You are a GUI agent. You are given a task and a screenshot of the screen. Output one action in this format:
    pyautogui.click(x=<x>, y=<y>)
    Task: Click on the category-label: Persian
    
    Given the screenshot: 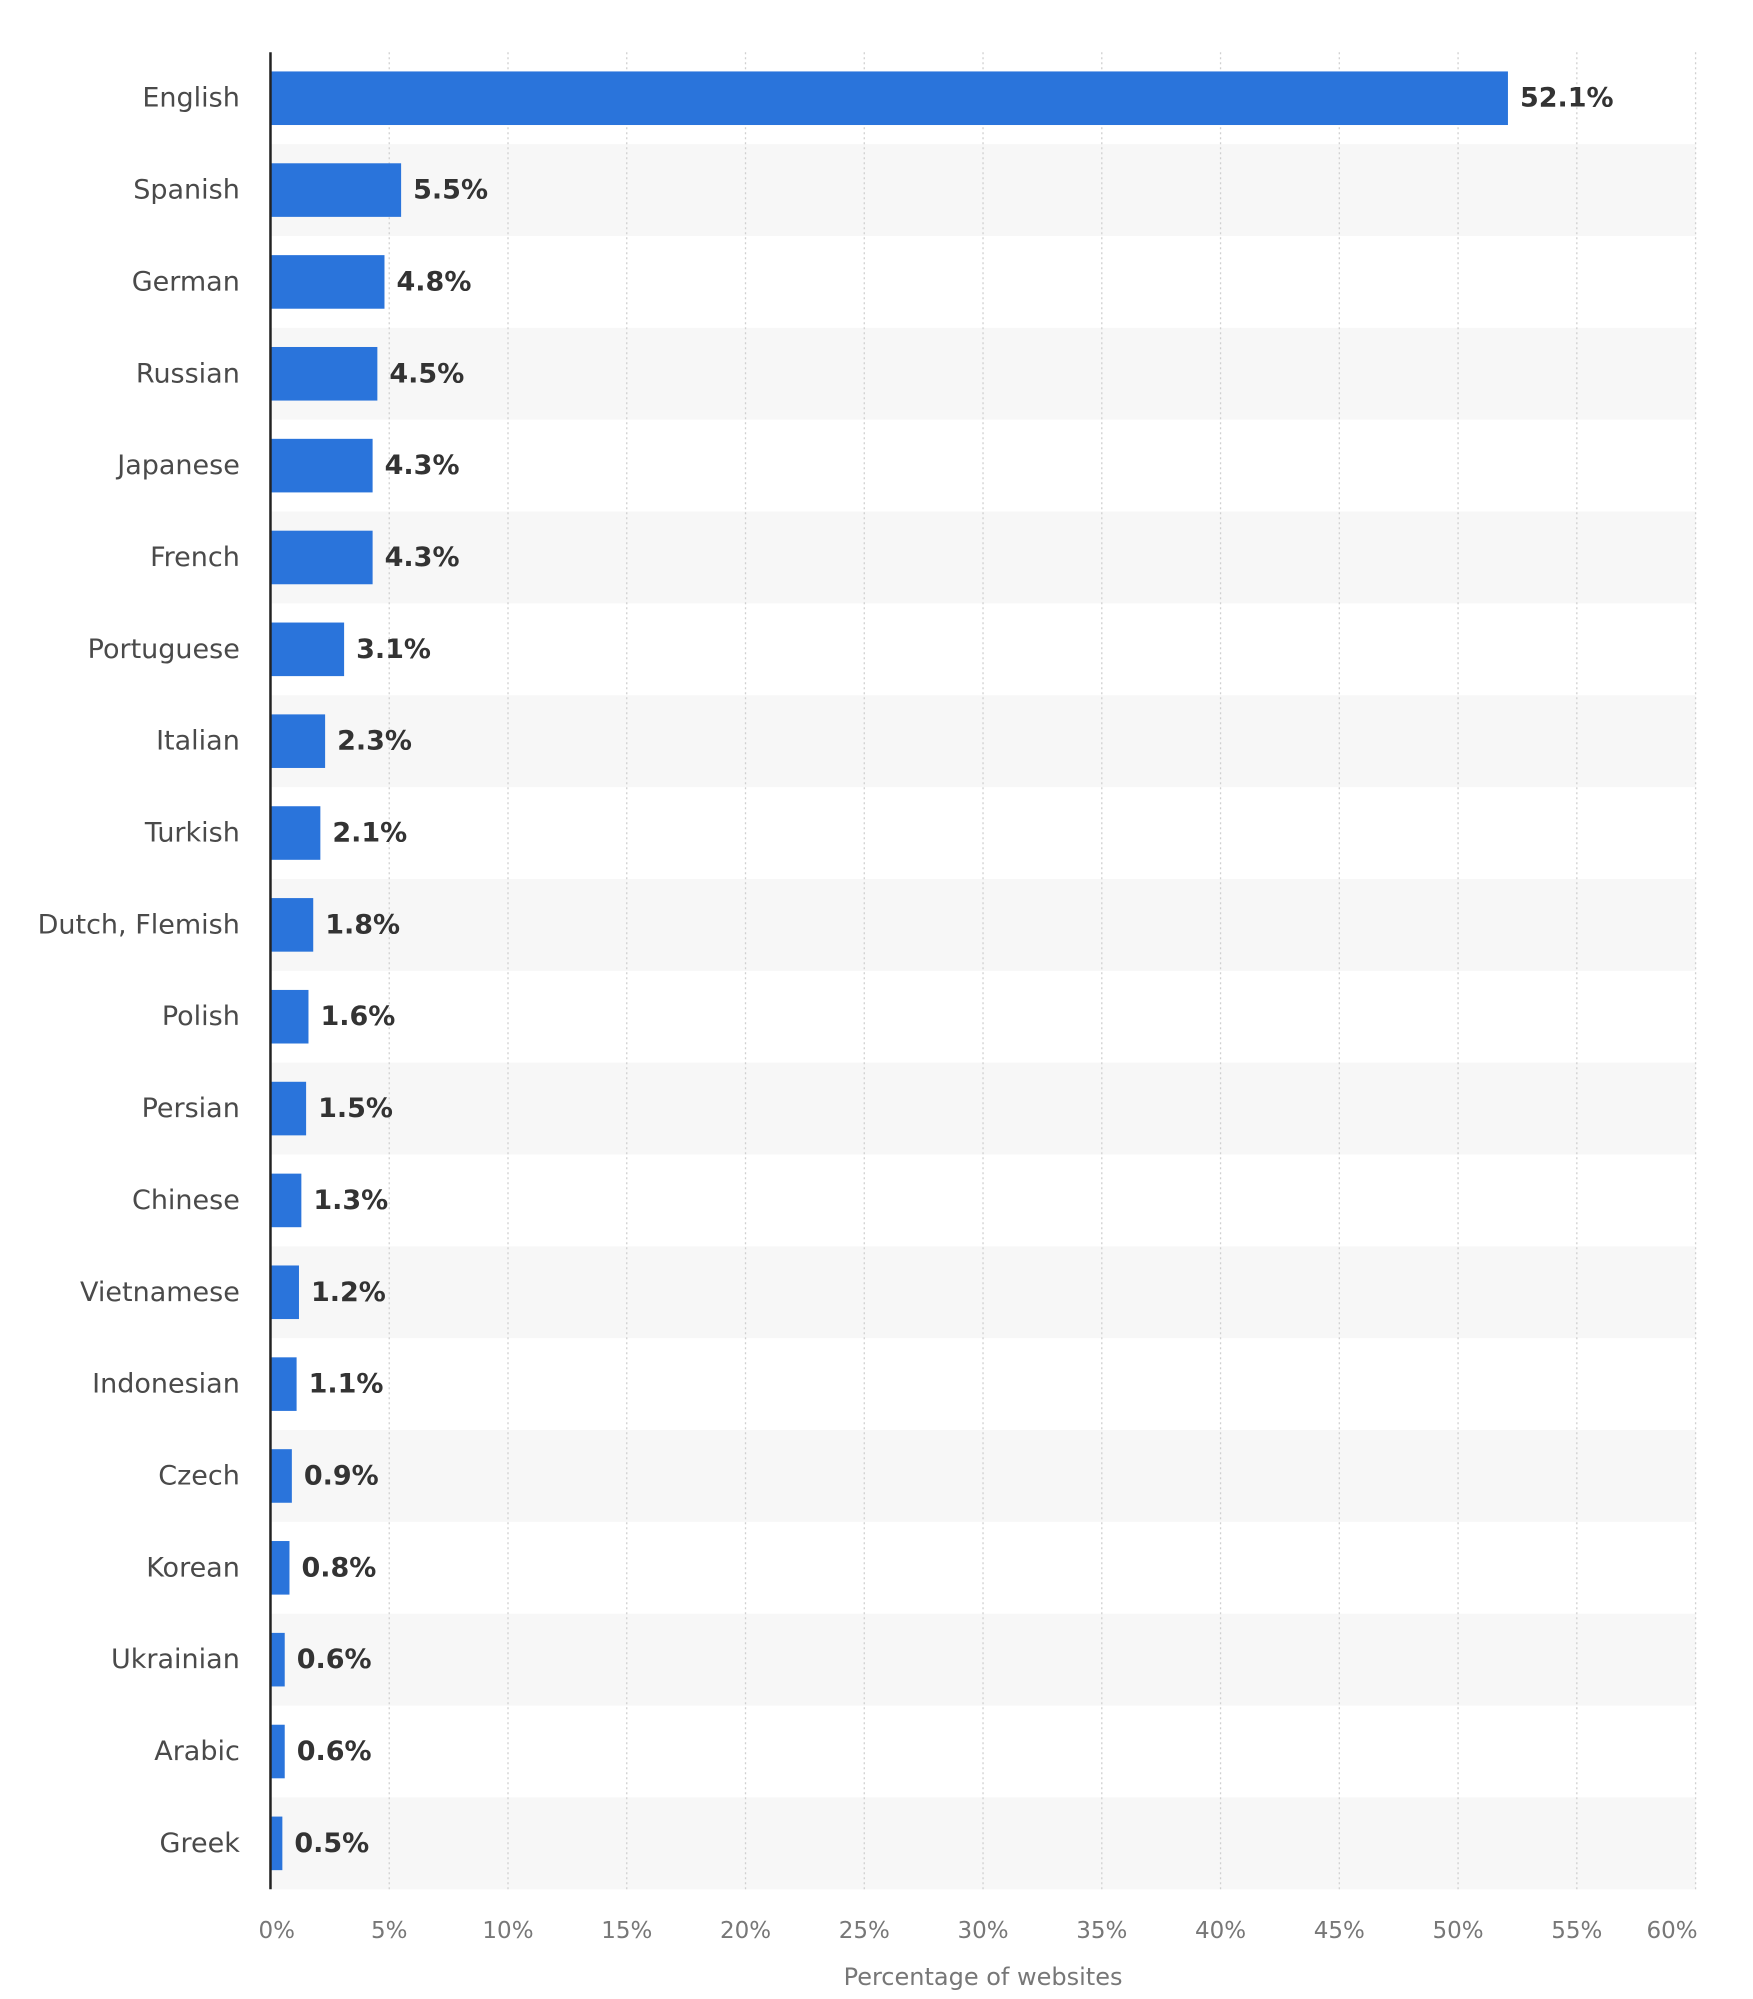 What is the action you would take?
    pyautogui.click(x=191, y=1108)
    